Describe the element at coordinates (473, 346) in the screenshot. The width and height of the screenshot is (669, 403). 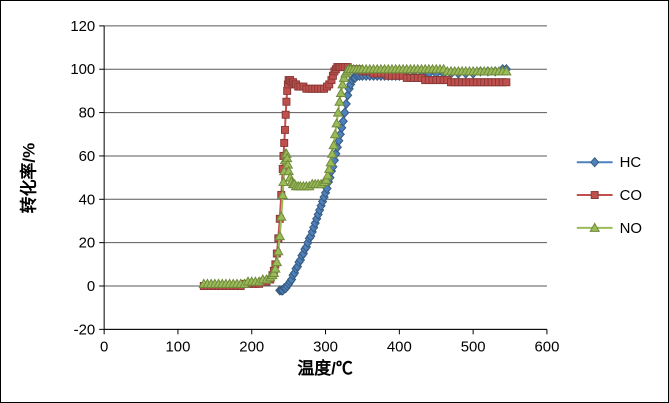
I see `x-tick-label: 500` at that location.